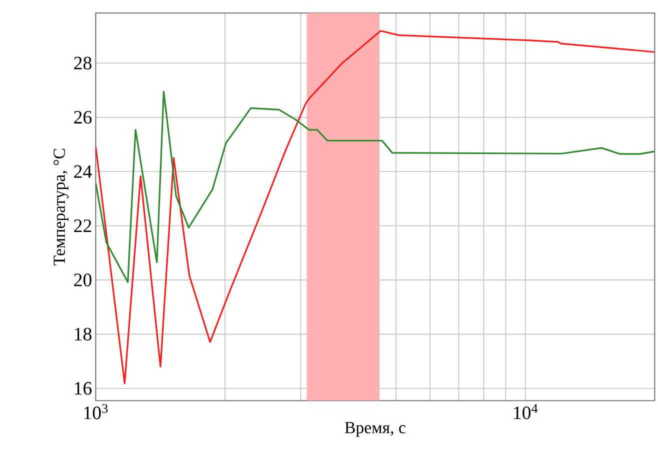 This screenshot has height=464, width=658. I want to click on x-tick-label: 10$^{4}$, so click(526, 412).